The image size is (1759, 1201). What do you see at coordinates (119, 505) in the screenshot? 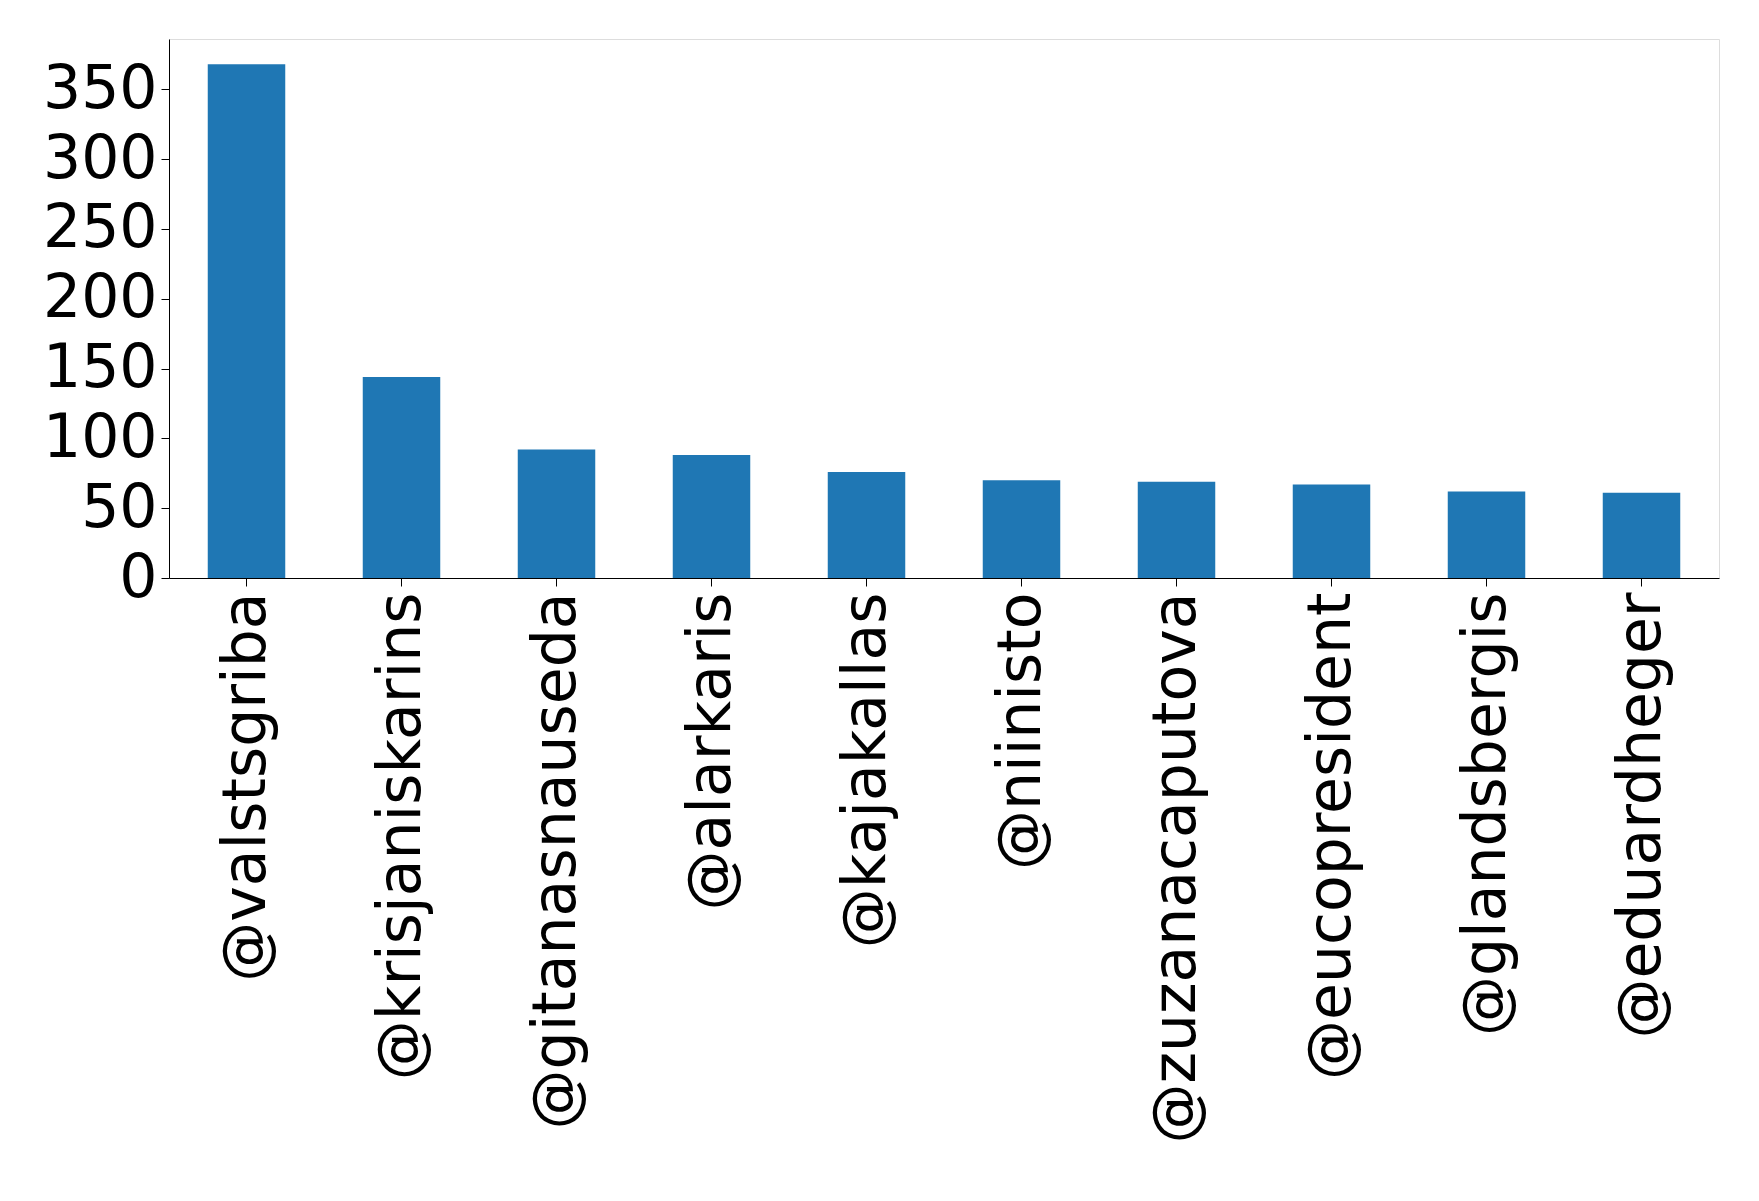
I see `y-tick-label: 50` at bounding box center [119, 505].